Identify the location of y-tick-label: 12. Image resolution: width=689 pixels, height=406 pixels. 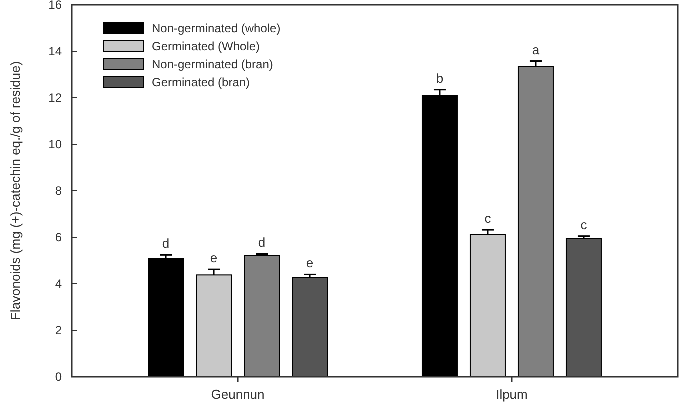
(55, 98).